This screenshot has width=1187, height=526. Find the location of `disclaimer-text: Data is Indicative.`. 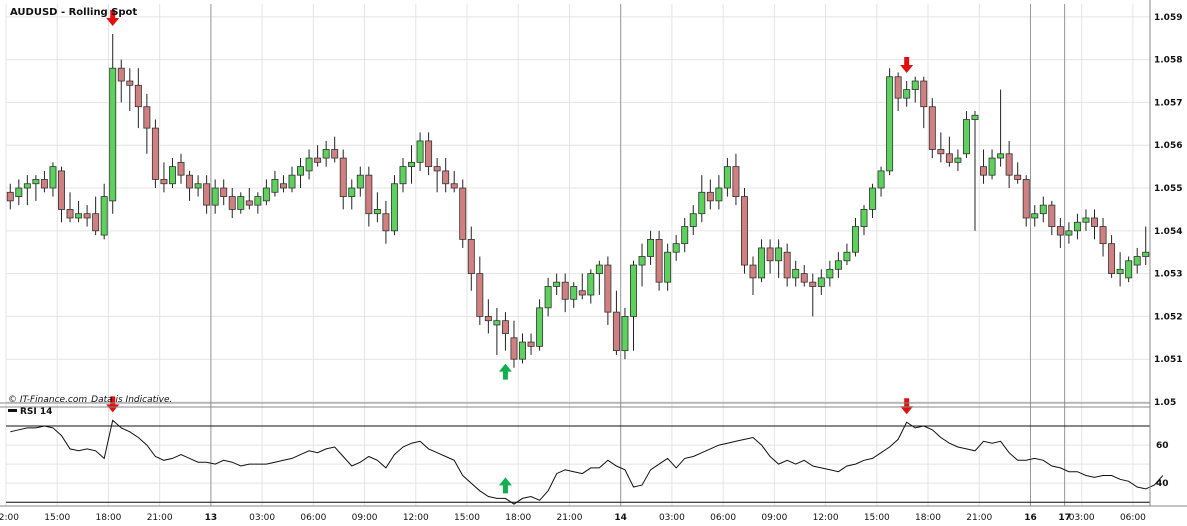

disclaimer-text: Data is Indicative. is located at coordinates (131, 400).